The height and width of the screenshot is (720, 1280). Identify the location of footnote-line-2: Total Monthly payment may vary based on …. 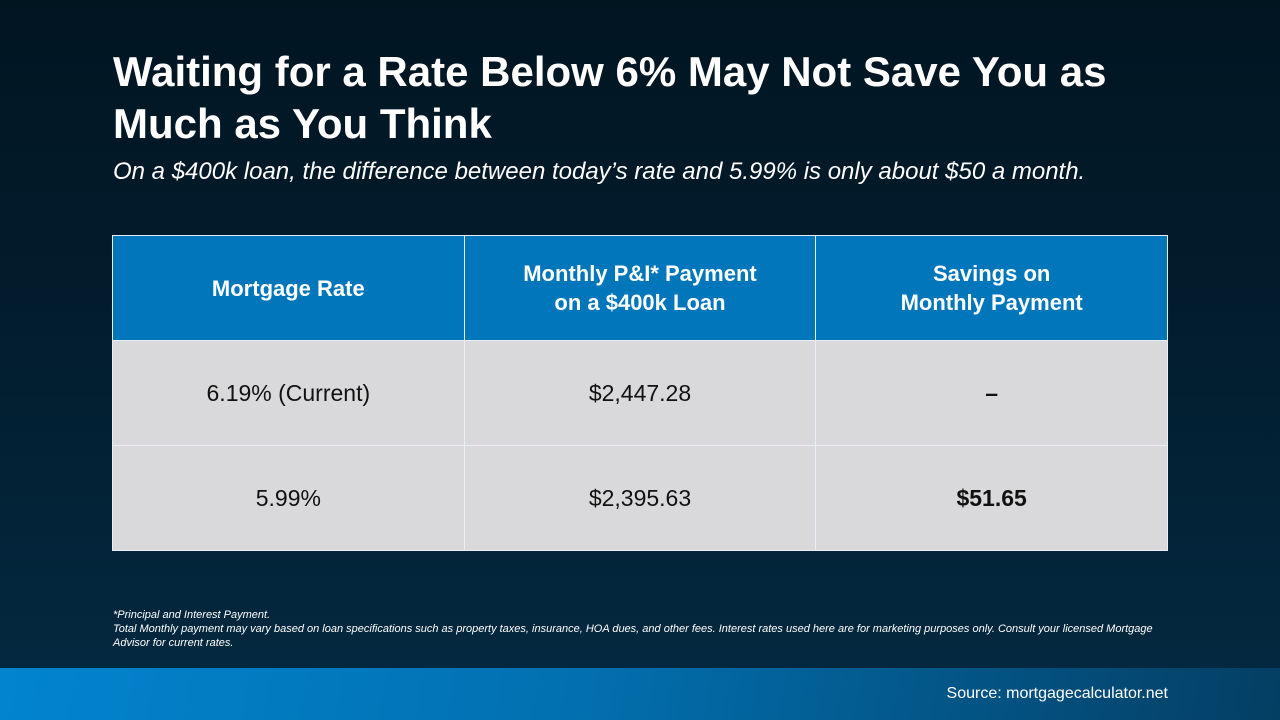
(633, 636).